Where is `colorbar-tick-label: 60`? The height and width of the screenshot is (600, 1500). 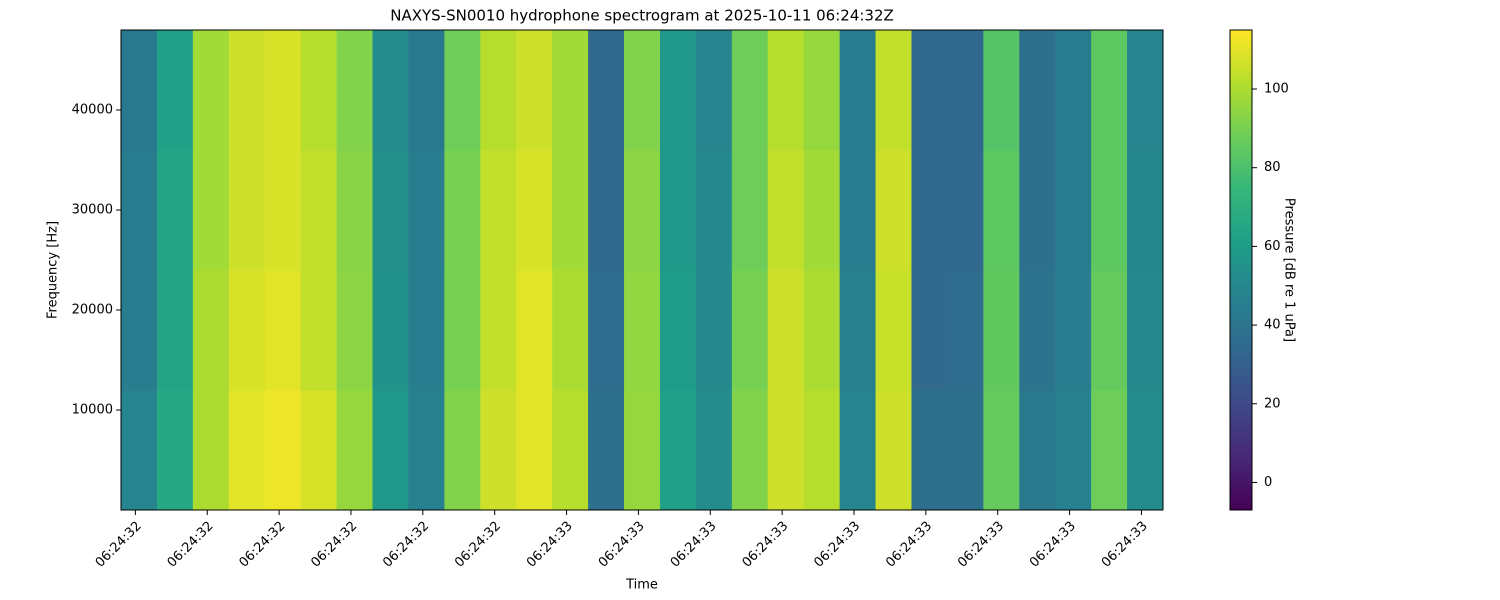
colorbar-tick-label: 60 is located at coordinates (1272, 246).